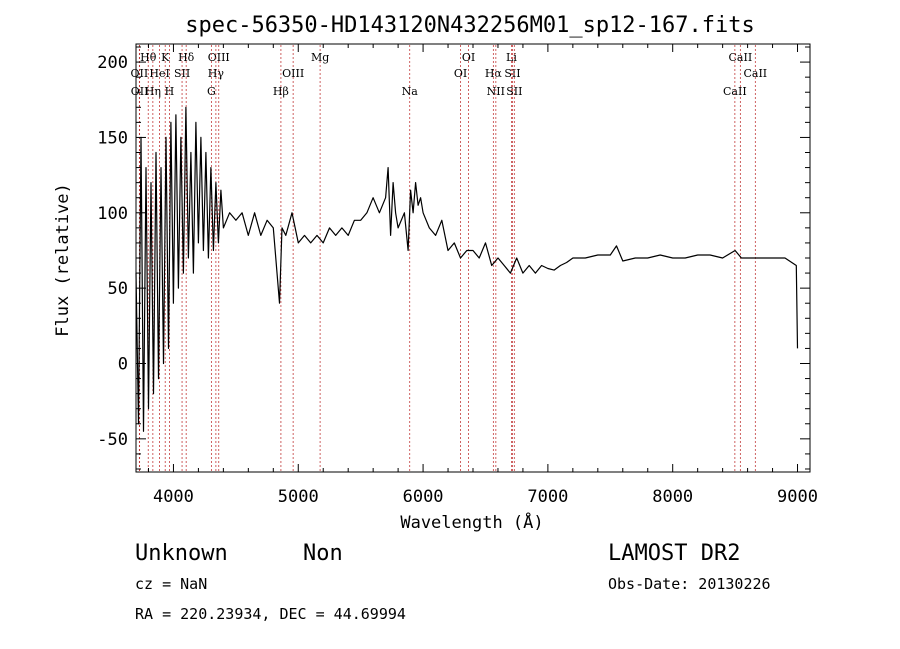 Image resolution: width=900 pixels, height=649 pixels. What do you see at coordinates (674, 553) in the screenshot?
I see `survey-name: LAMOST DR2` at bounding box center [674, 553].